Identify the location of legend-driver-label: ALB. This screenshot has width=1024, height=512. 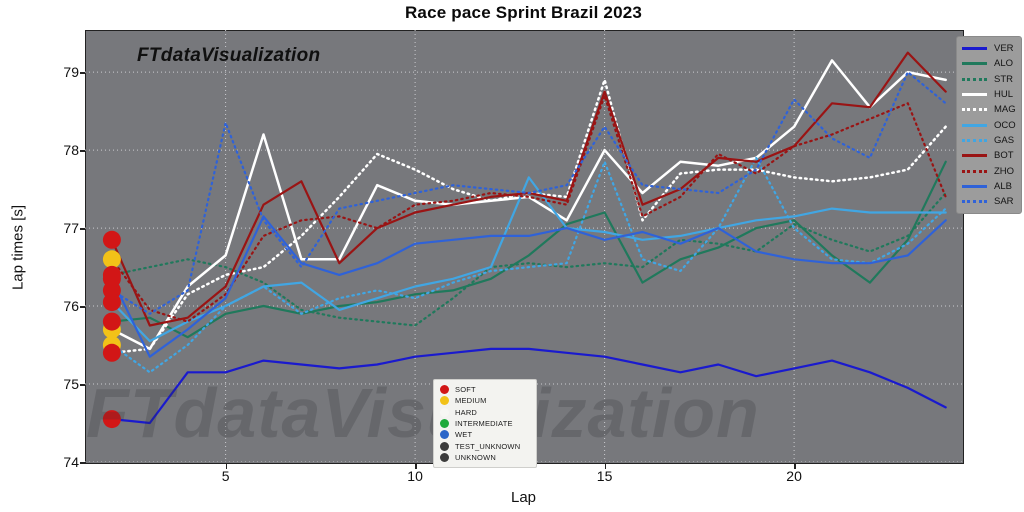
(1003, 186).